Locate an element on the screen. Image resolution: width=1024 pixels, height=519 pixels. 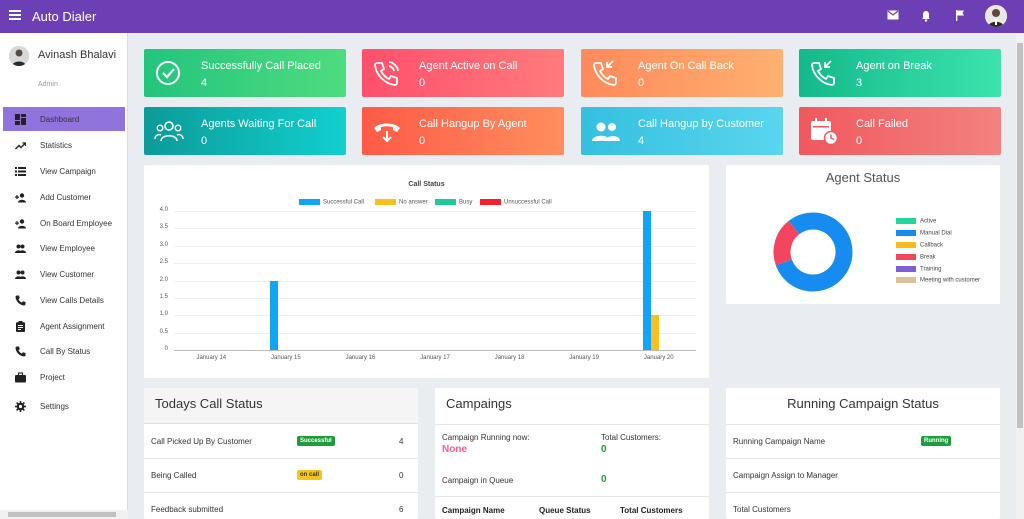
card-call-failed: Call Failed 0 is located at coordinates (900, 131).